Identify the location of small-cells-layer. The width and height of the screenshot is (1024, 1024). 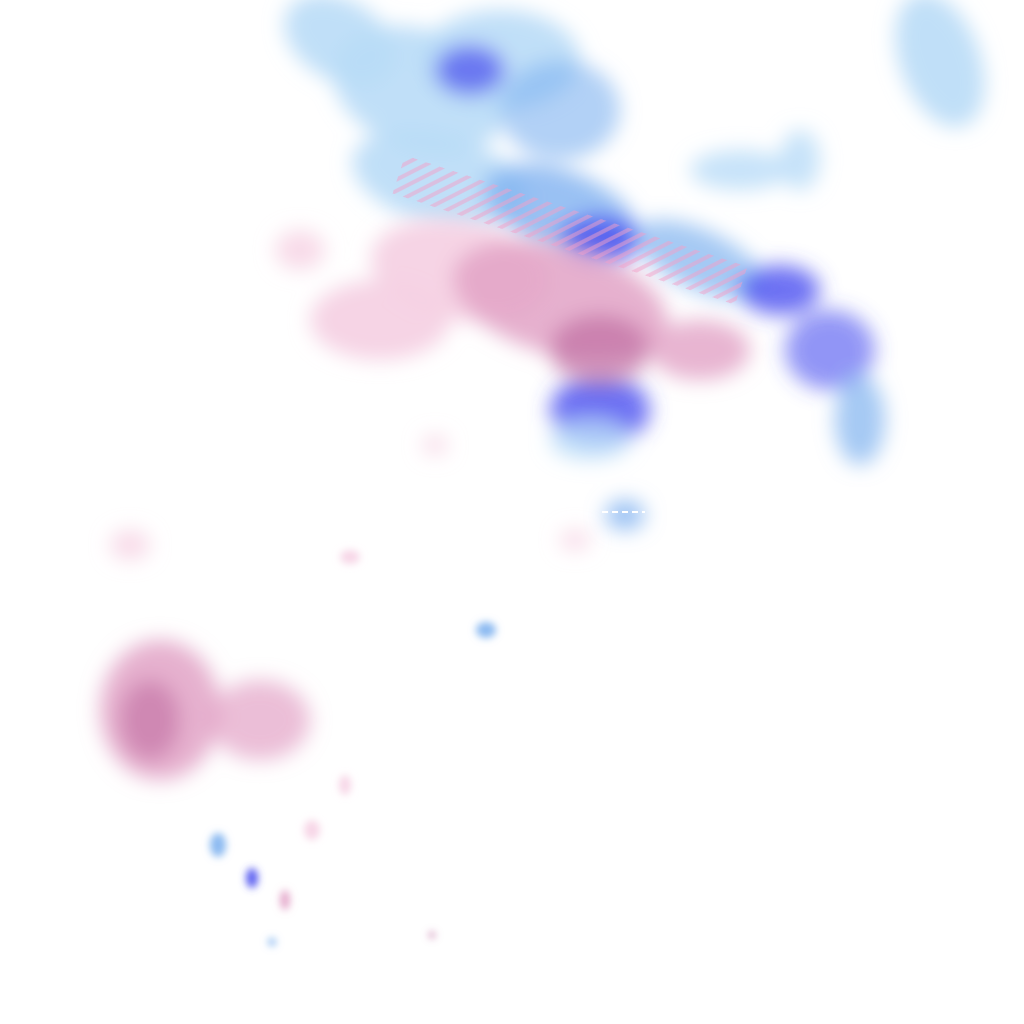
(353, 748).